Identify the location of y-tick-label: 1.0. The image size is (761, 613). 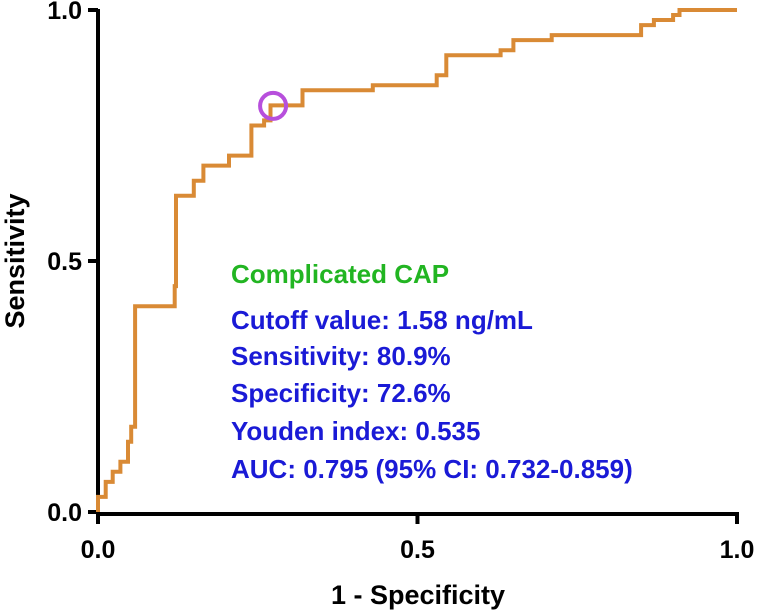
(64, 12).